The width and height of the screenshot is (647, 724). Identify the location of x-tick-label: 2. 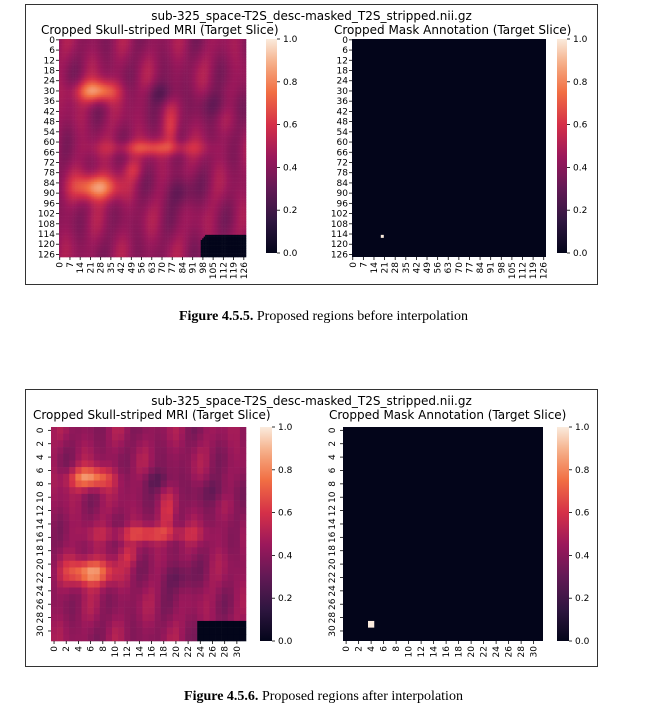
(360, 649).